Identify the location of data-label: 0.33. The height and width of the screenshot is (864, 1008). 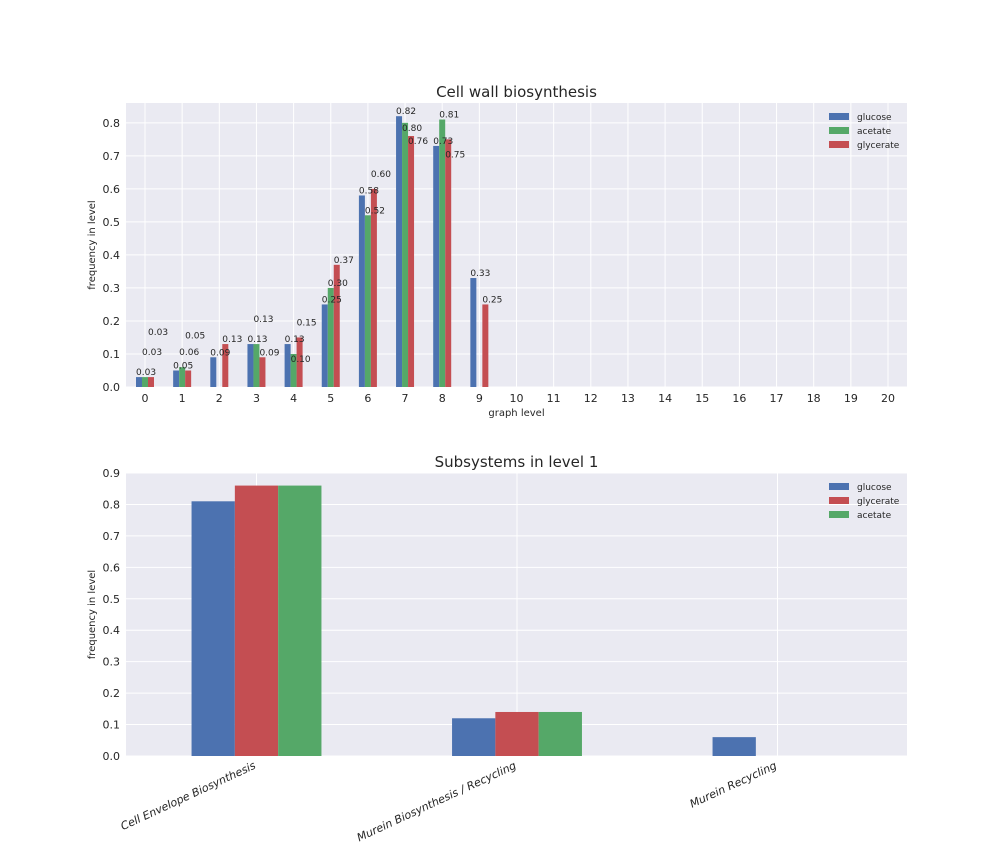
(480, 274).